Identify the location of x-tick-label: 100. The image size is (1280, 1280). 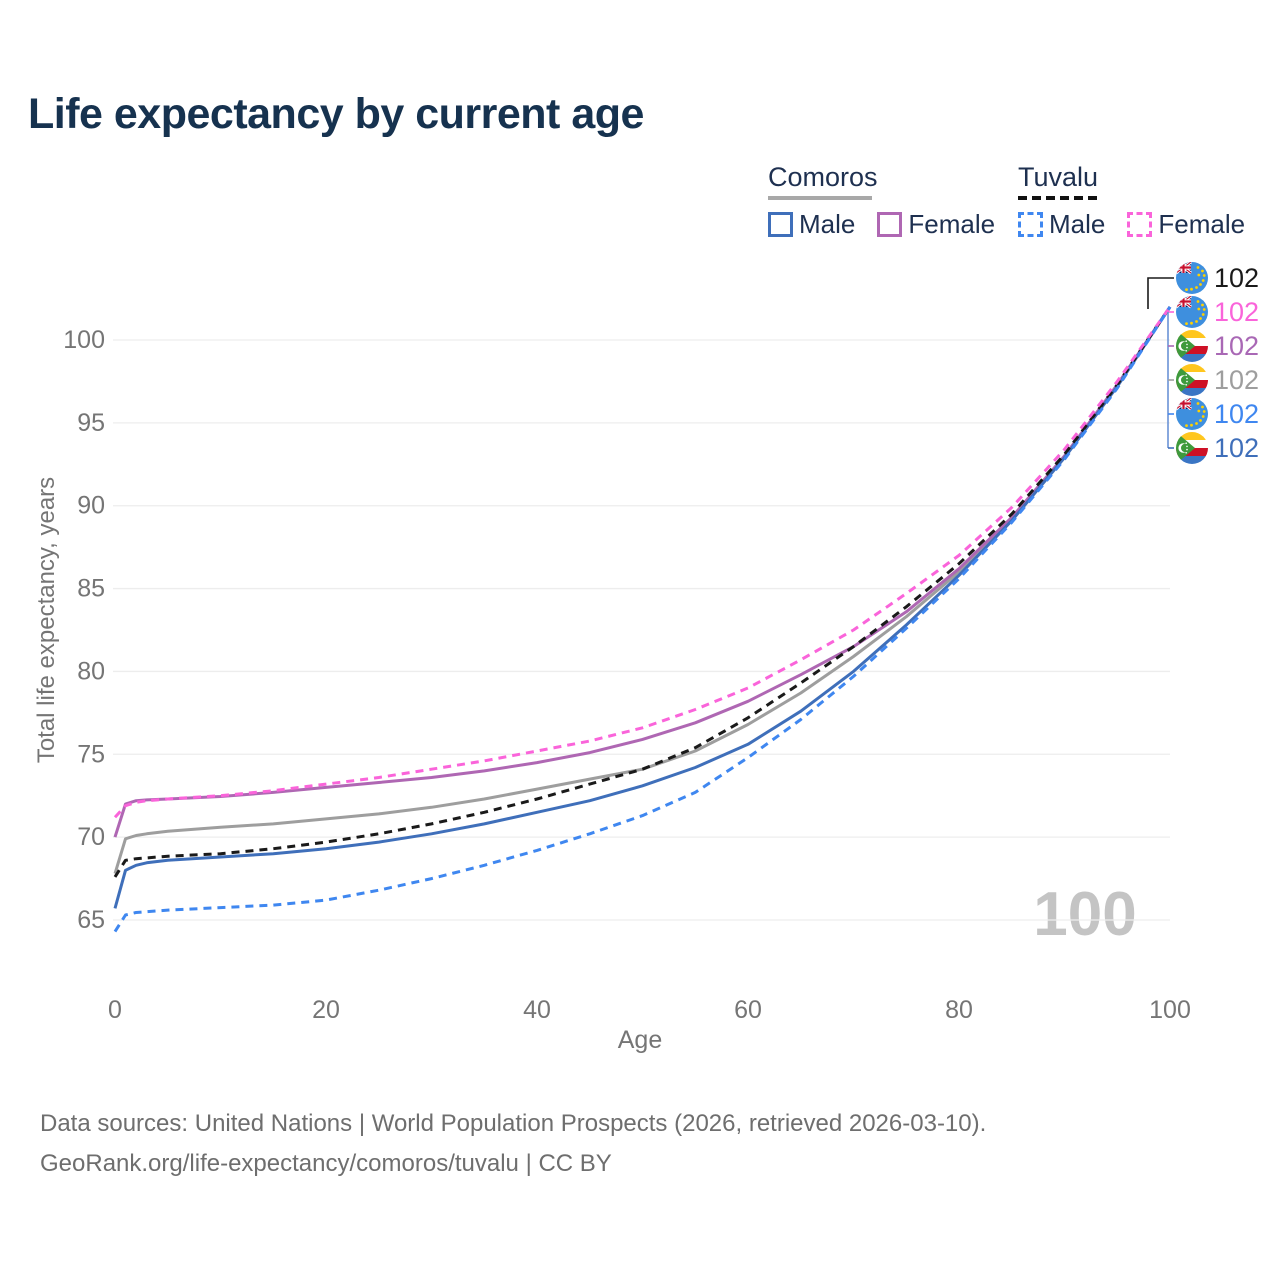
(1170, 1010).